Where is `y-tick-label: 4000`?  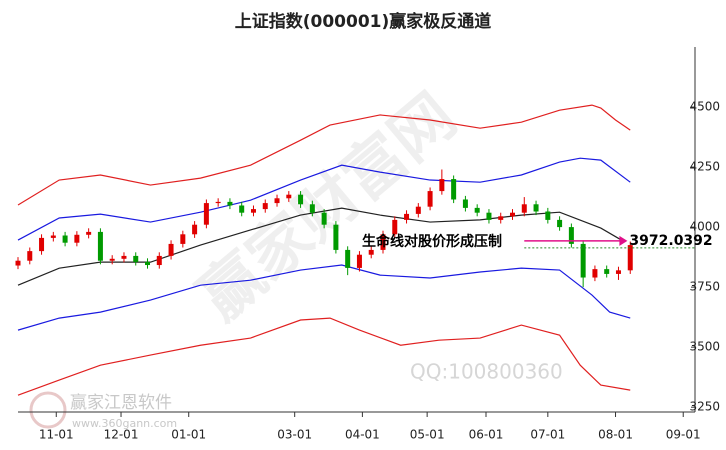 y-tick-label: 4000 is located at coordinates (704, 227).